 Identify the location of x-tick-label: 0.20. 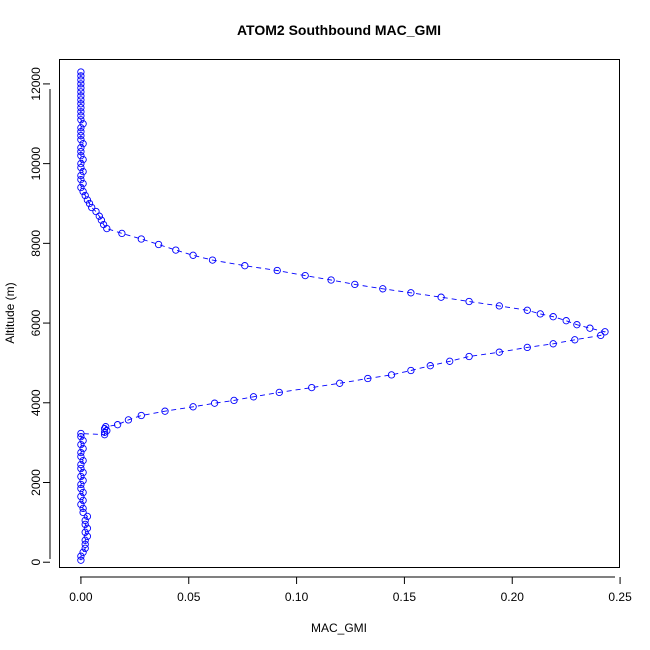
(513, 597).